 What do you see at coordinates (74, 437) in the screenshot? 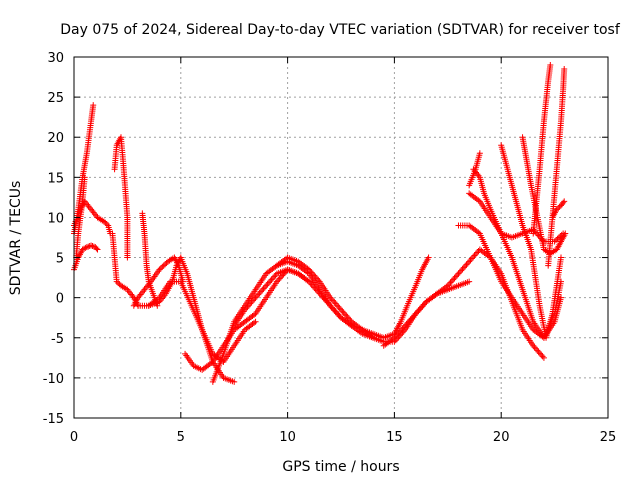
I see `x-tick-label: 0` at bounding box center [74, 437].